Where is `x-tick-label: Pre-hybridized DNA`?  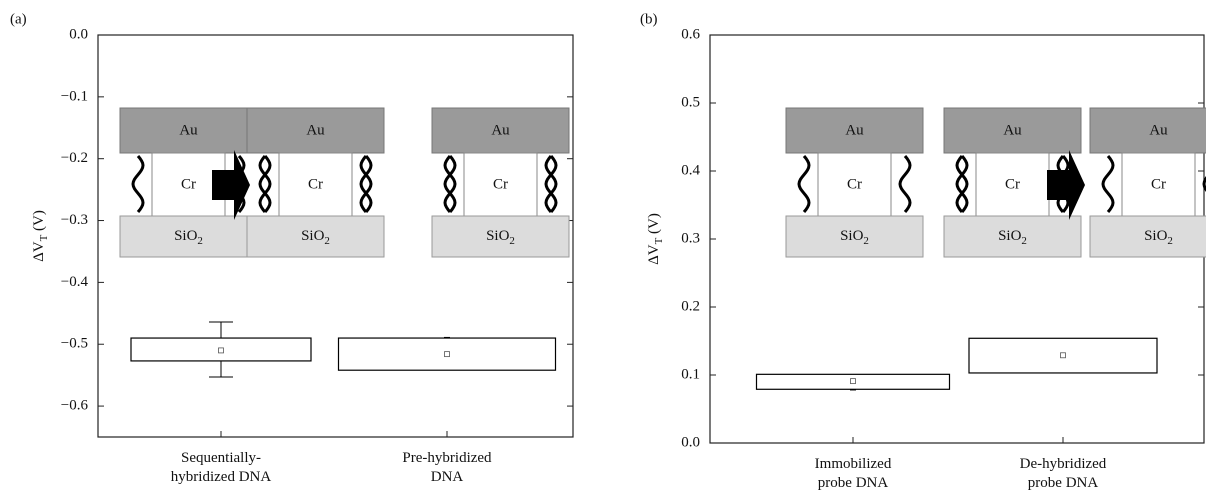
x-tick-label: Pre-hybridized DNA is located at coordinates (447, 467).